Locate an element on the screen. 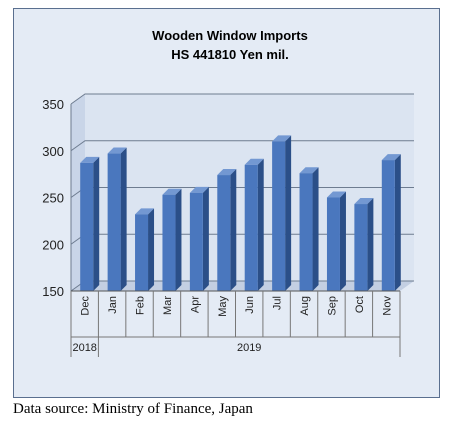  x-tick-label: Jan is located at coordinates (113, 305).